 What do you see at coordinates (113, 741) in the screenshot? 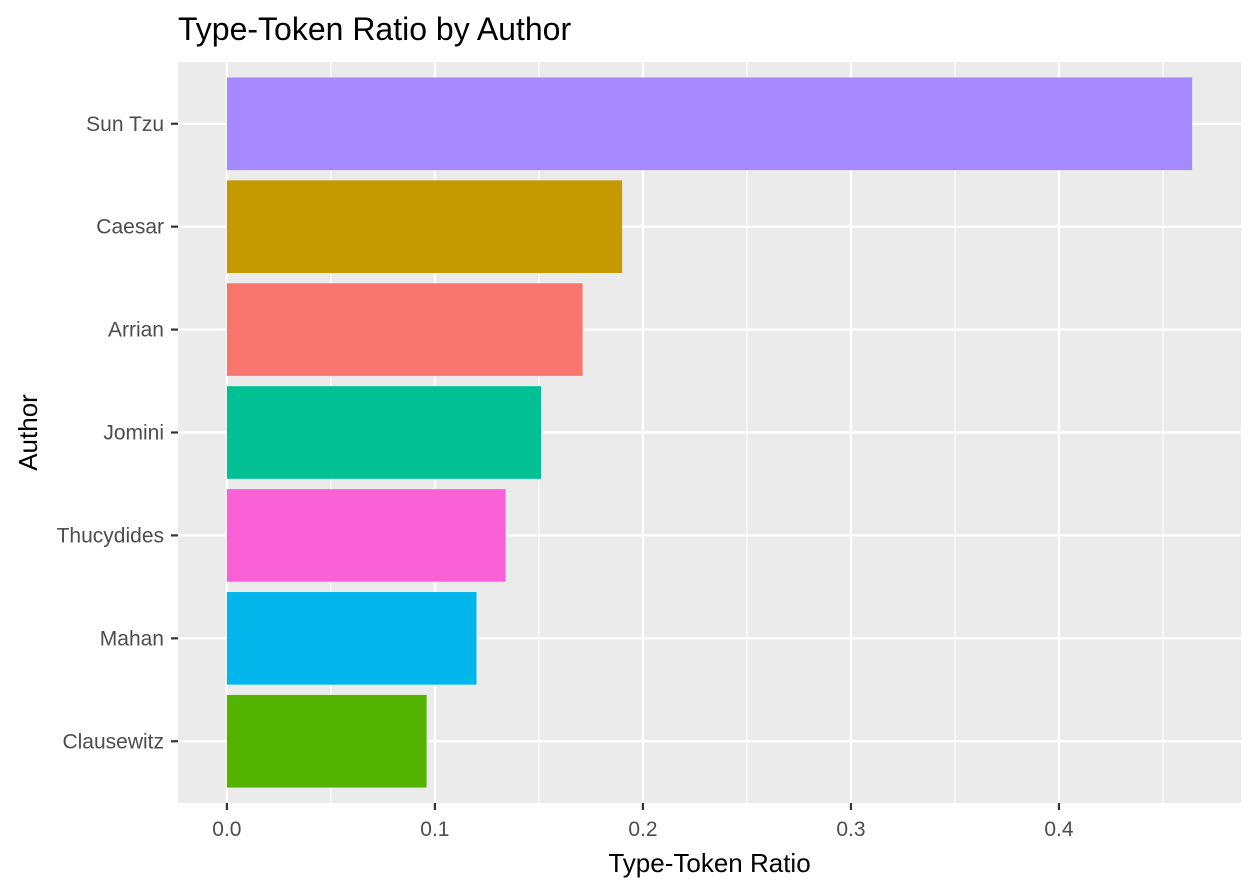
I see `y-tick-label: Clausewitz` at bounding box center [113, 741].